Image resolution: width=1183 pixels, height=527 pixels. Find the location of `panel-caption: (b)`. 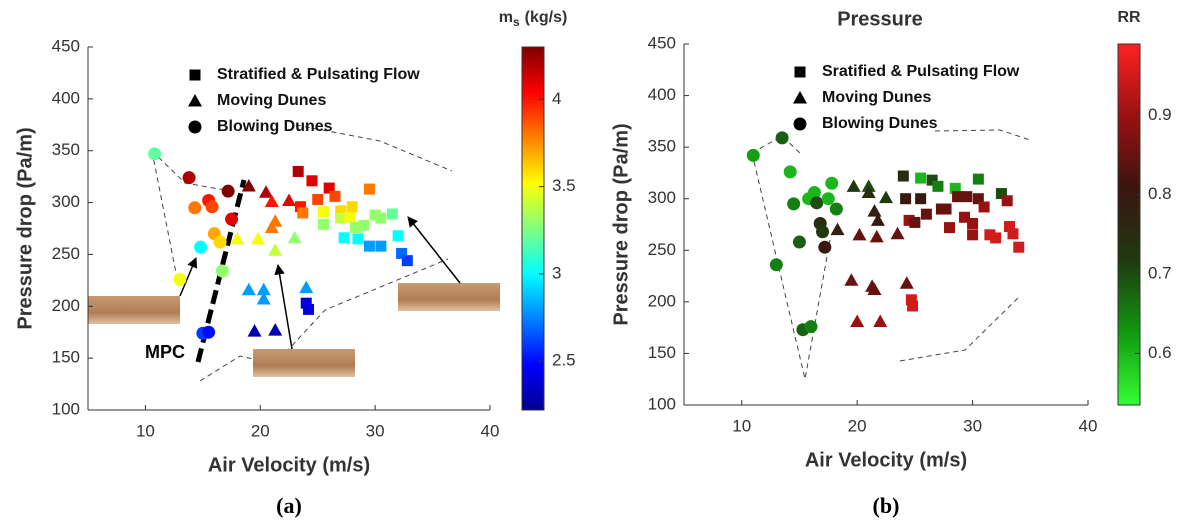

panel-caption: (b) is located at coordinates (886, 505).